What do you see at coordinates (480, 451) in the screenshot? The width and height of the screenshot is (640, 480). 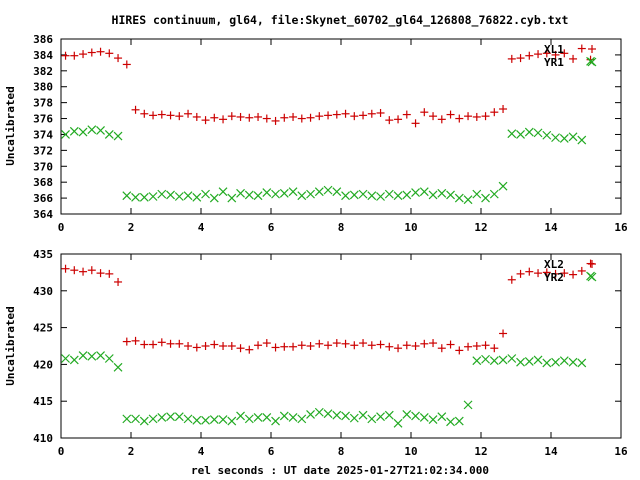 I see `bottom-x-tick-label: 12` at bounding box center [480, 451].